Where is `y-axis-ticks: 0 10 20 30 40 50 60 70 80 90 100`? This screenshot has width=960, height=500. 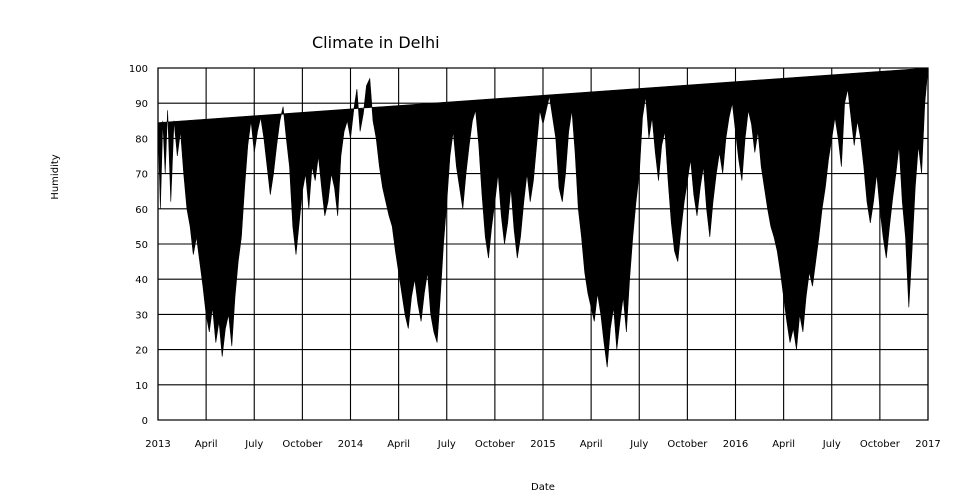
y-axis-ticks: 0 10 20 30 40 50 60 70 80 90 100 is located at coordinates (138, 245).